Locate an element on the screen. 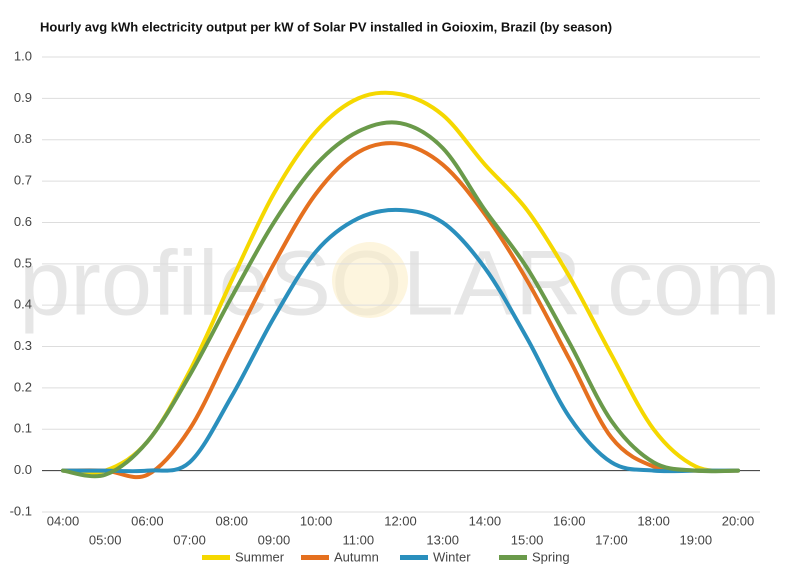  y-tick-label: 0.4 is located at coordinates (23, 304).